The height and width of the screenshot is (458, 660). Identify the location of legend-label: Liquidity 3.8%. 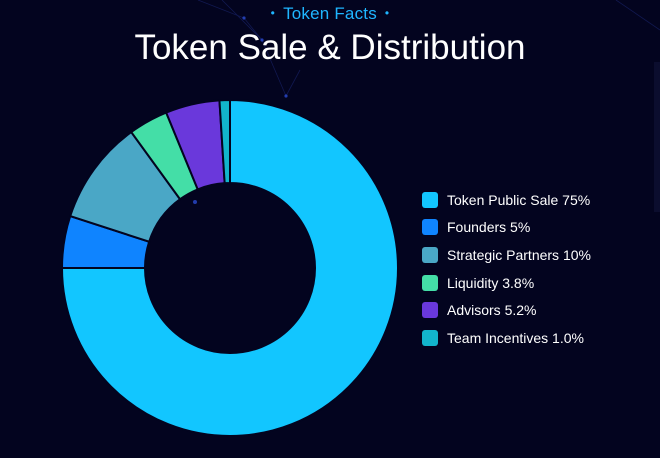
(491, 282).